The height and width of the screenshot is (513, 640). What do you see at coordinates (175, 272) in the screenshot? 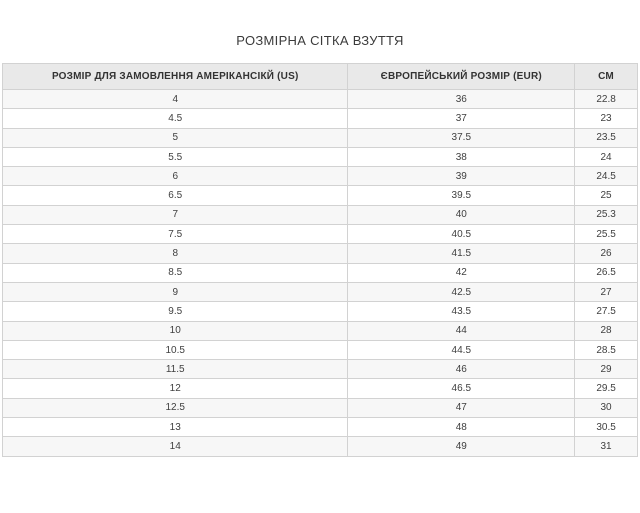
I see `cell-us-size: 8.5` at bounding box center [175, 272].